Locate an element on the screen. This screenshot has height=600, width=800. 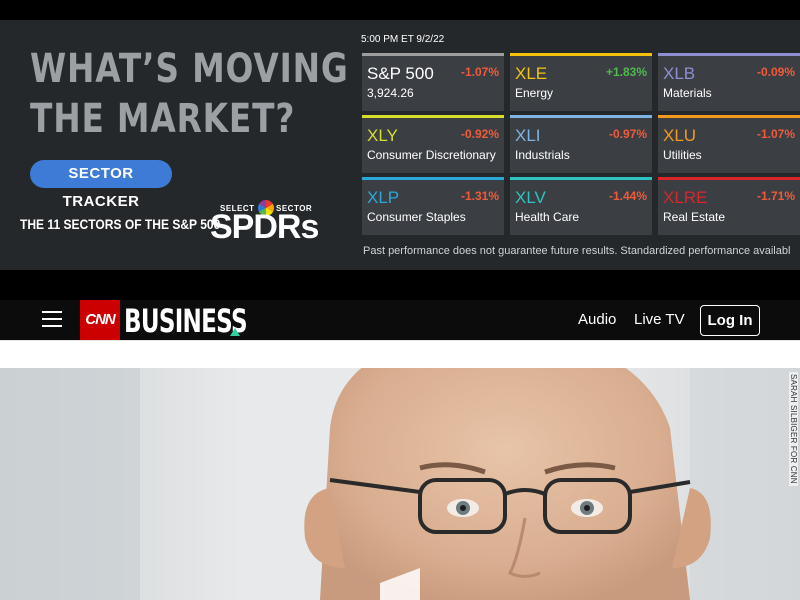
spdr-sector-text: SECTOR is located at coordinates (294, 208).